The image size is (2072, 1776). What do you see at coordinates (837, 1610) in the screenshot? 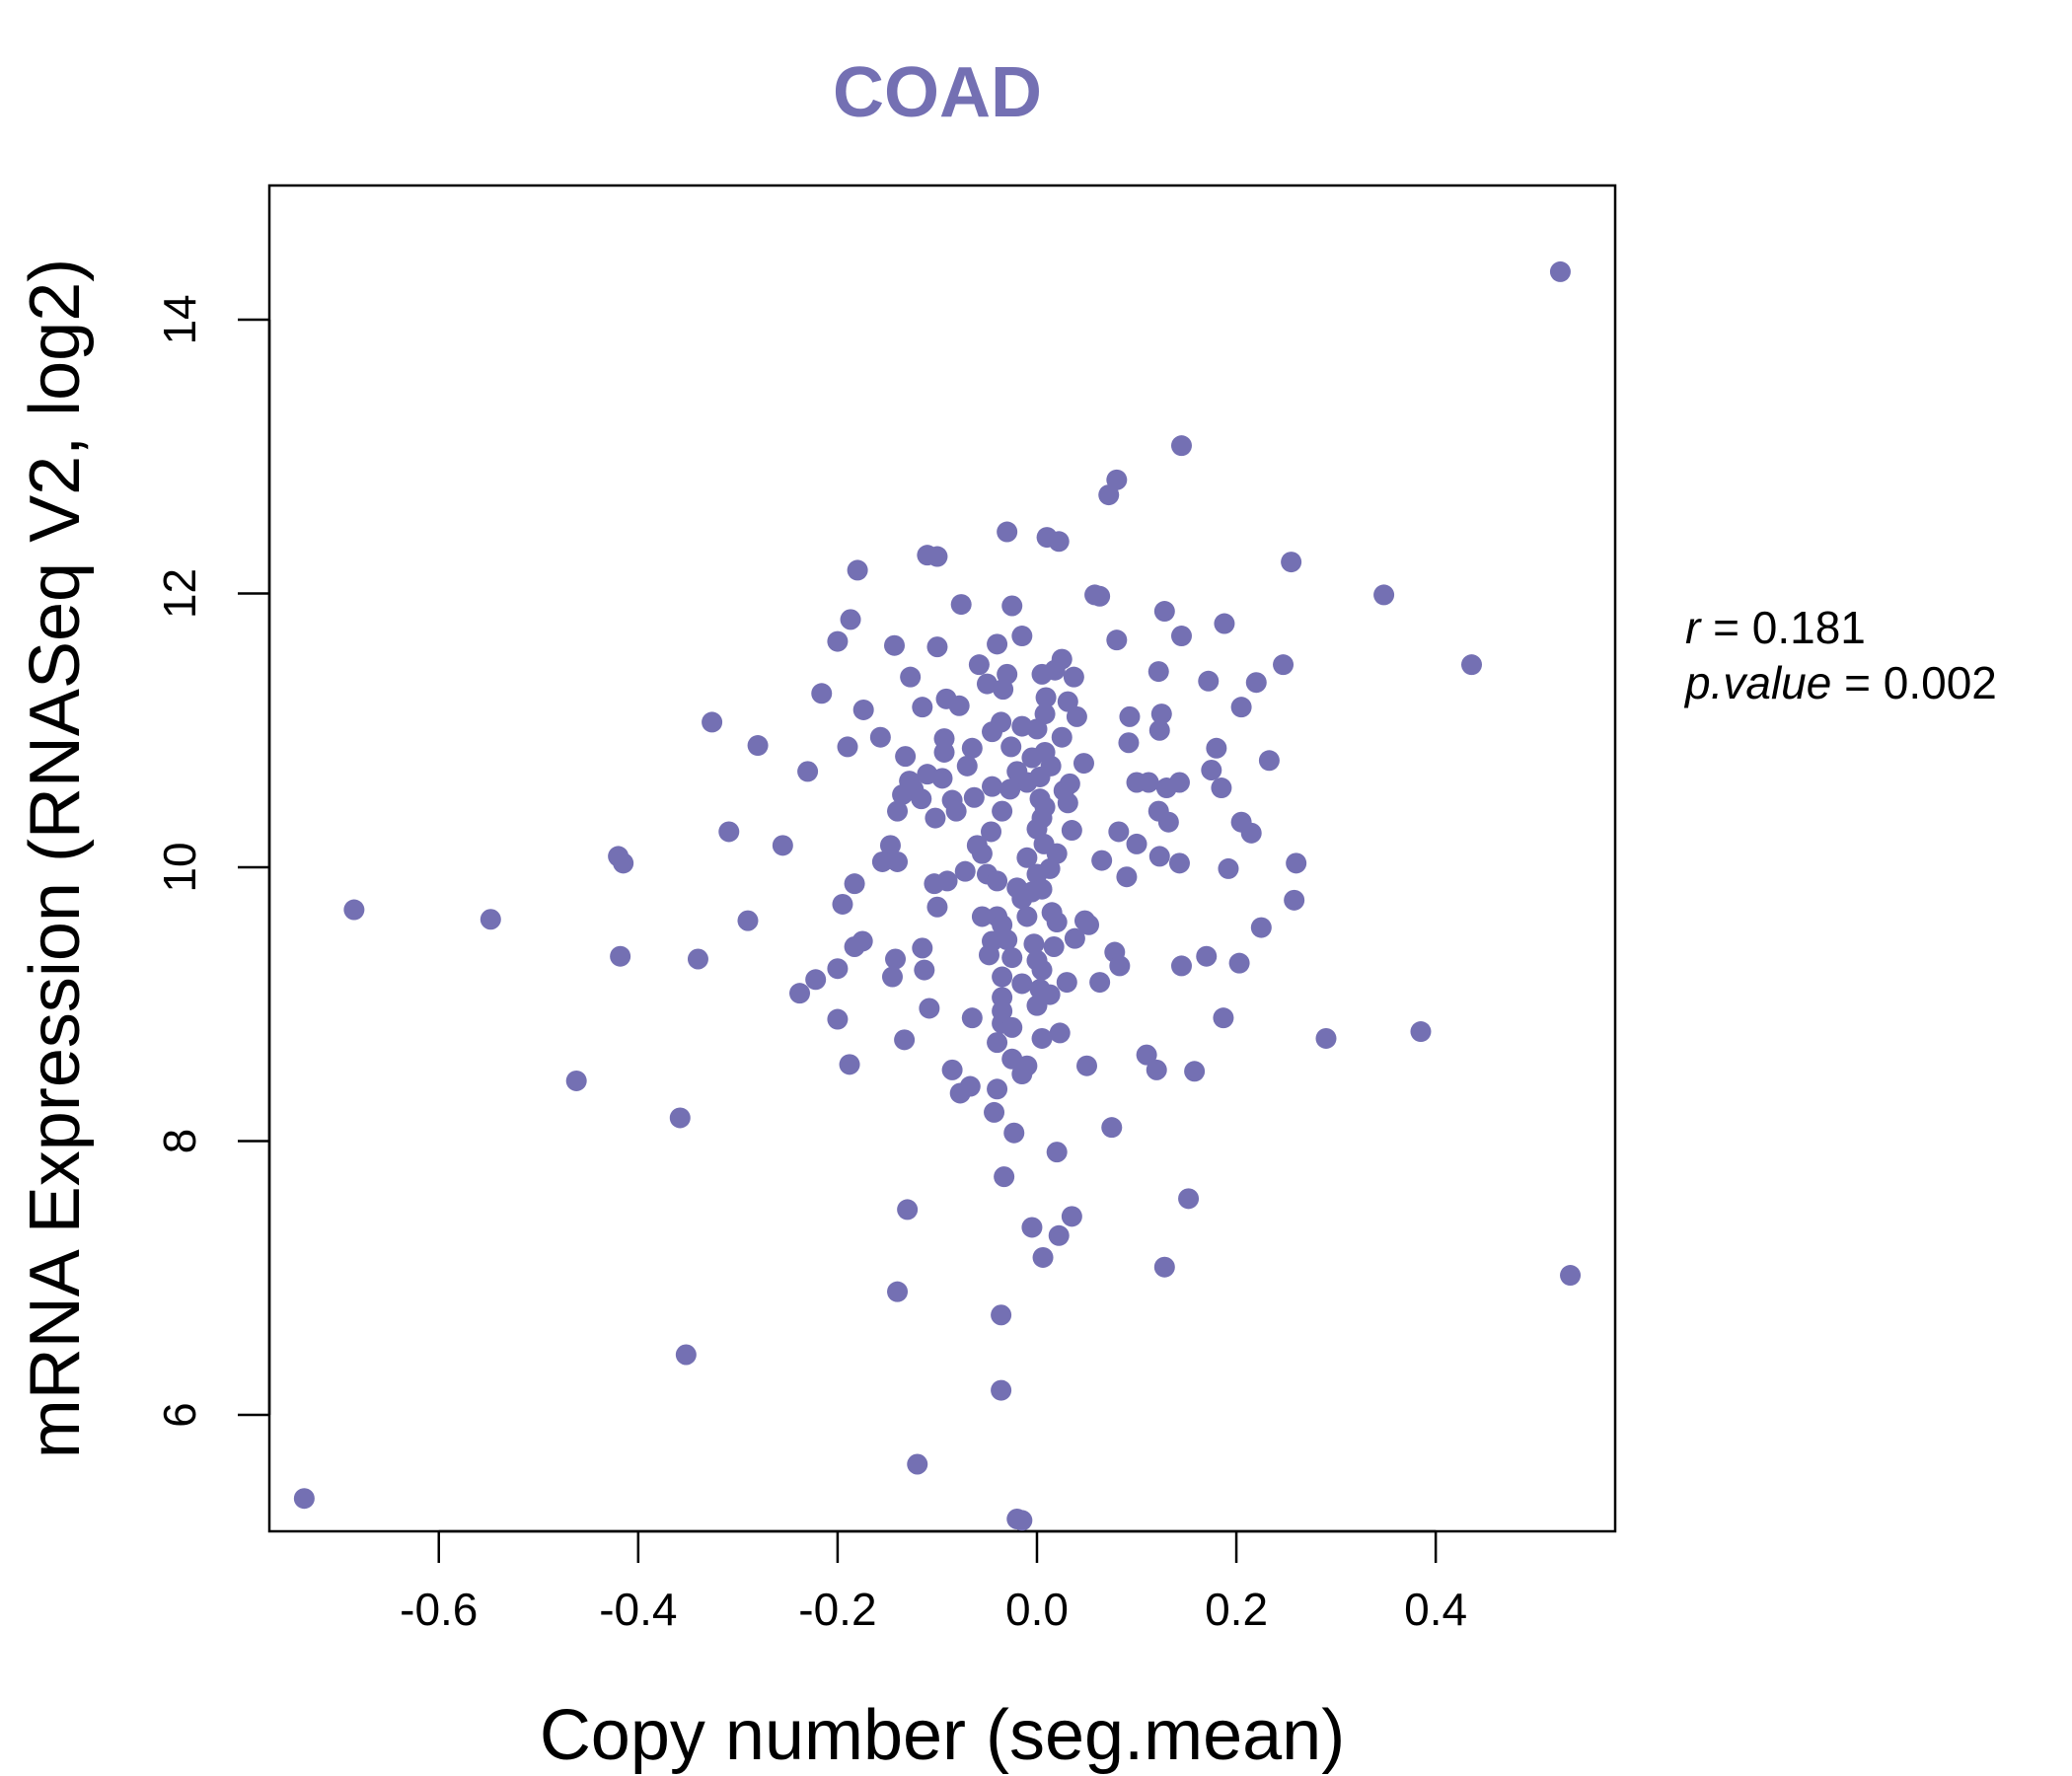
I see `x-tick-label: -0.2` at bounding box center [837, 1610].